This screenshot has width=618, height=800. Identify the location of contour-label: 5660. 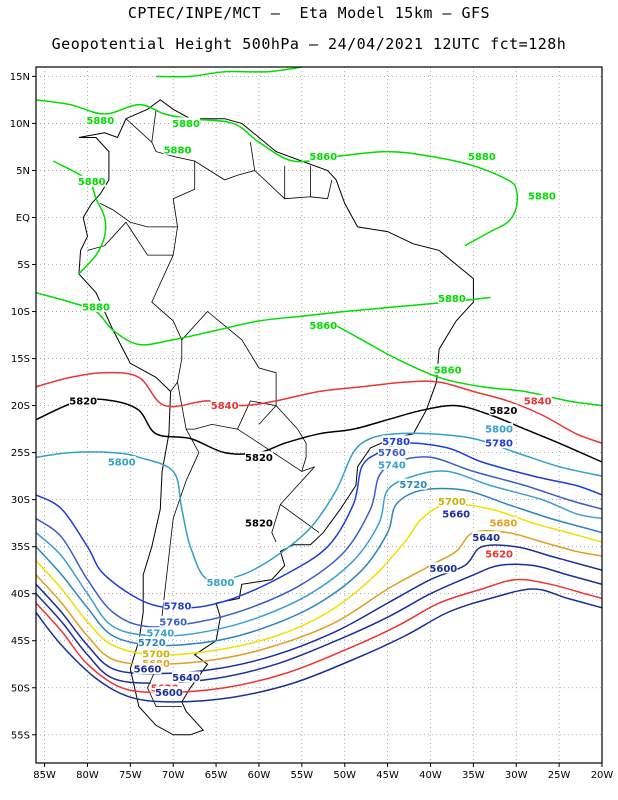
(456, 514).